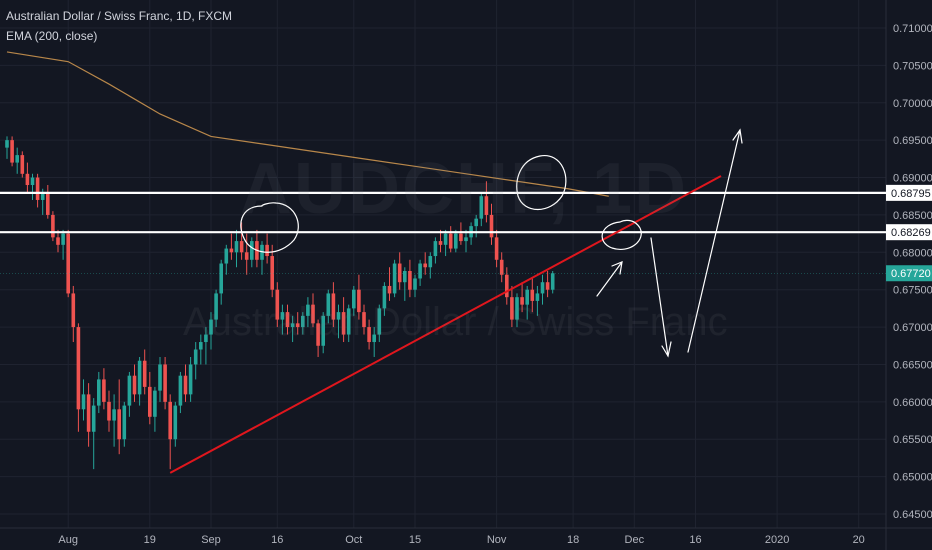 This screenshot has width=932, height=550. Describe the element at coordinates (912, 515) in the screenshot. I see `price-tick-label: 0.64500` at that location.